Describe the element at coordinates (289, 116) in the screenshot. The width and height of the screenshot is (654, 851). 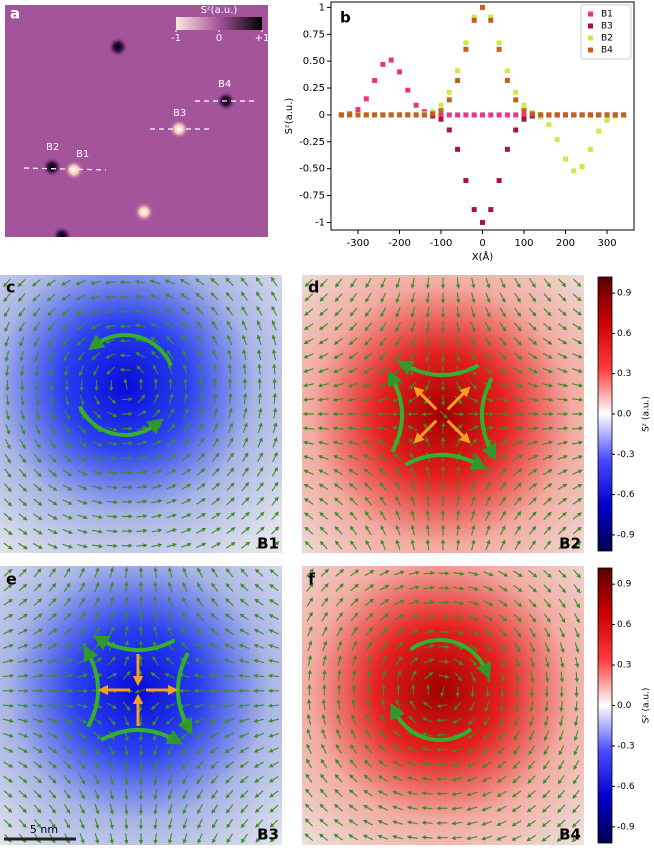
I see `y-axis-label: Sᶻ(a.u.)` at that location.